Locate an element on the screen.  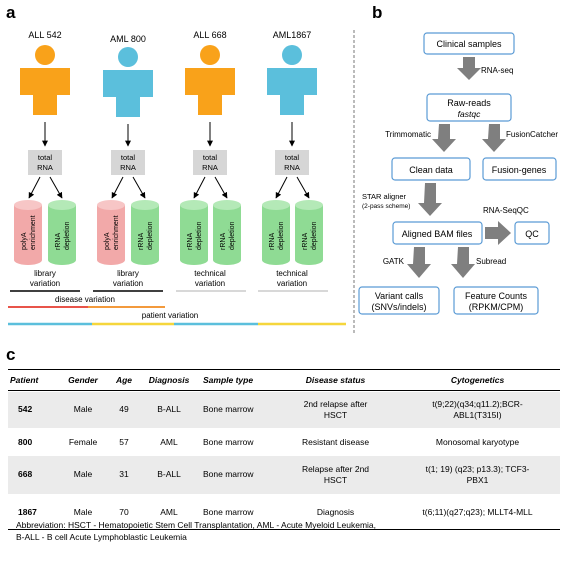
edge-label-gatk: GATK is located at coordinates (394, 261).